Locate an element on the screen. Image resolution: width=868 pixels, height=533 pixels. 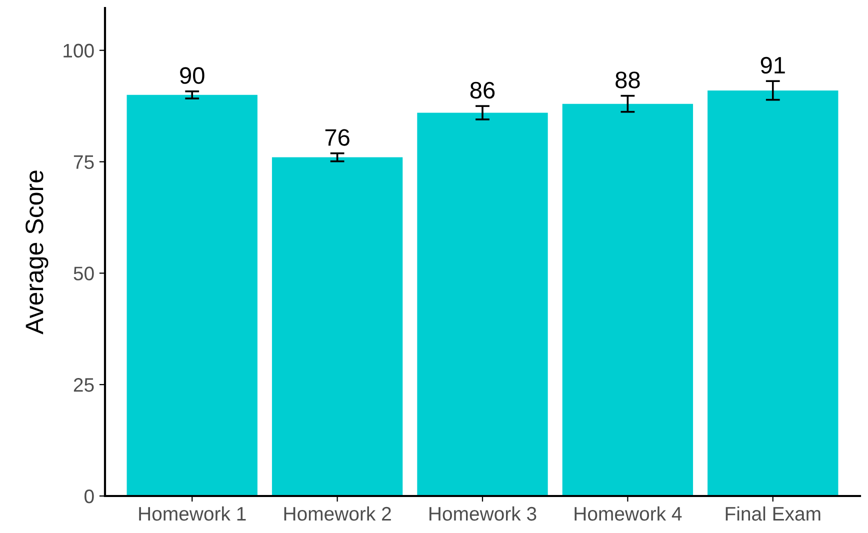
y-axis-title: Average Score is located at coordinates (37, 252).